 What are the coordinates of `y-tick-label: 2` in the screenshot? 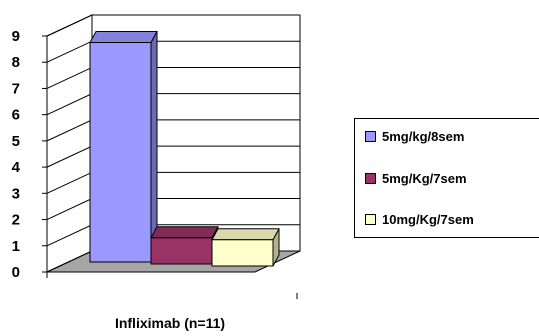 It's located at (16, 220).